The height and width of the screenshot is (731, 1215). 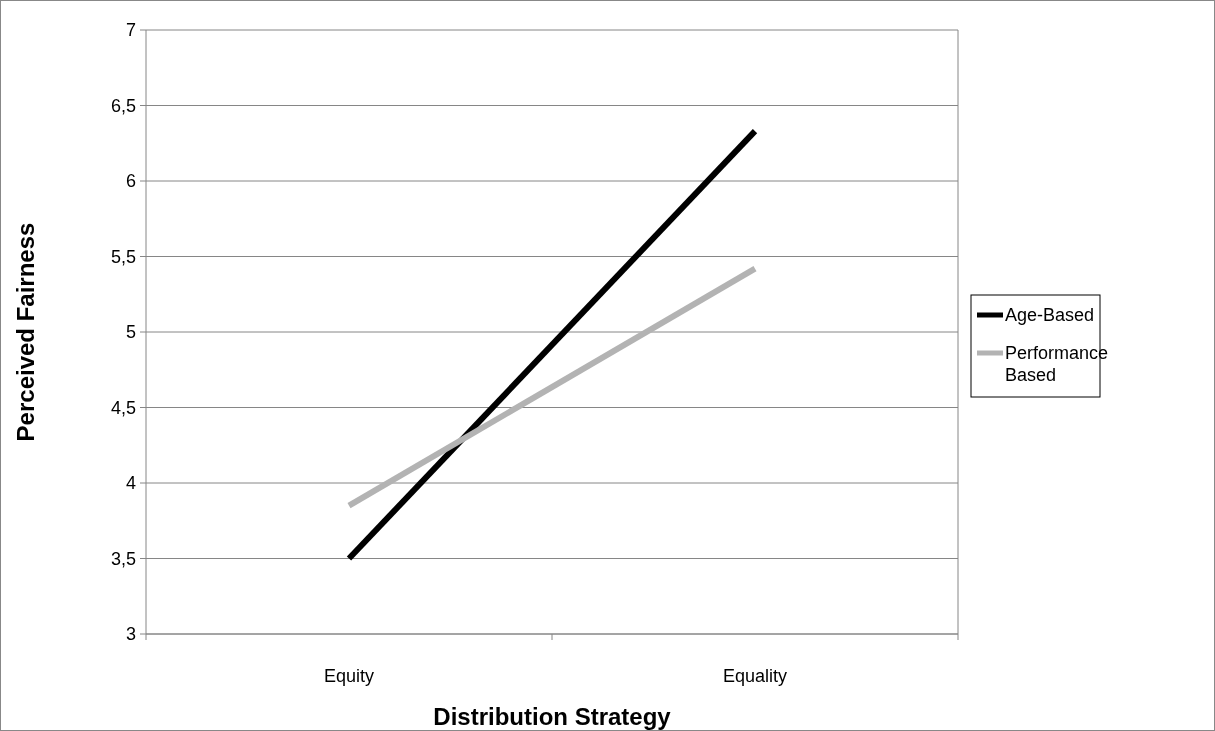 What do you see at coordinates (25, 332) in the screenshot?
I see `y-axis-title: Perceived Fairness` at bounding box center [25, 332].